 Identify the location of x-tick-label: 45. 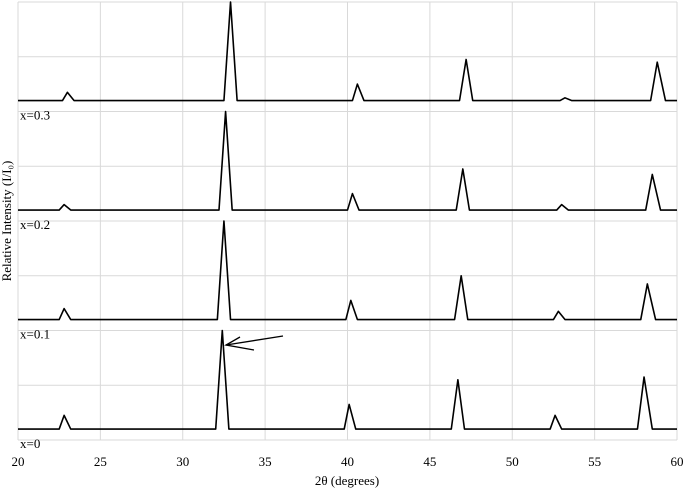
(429, 461).